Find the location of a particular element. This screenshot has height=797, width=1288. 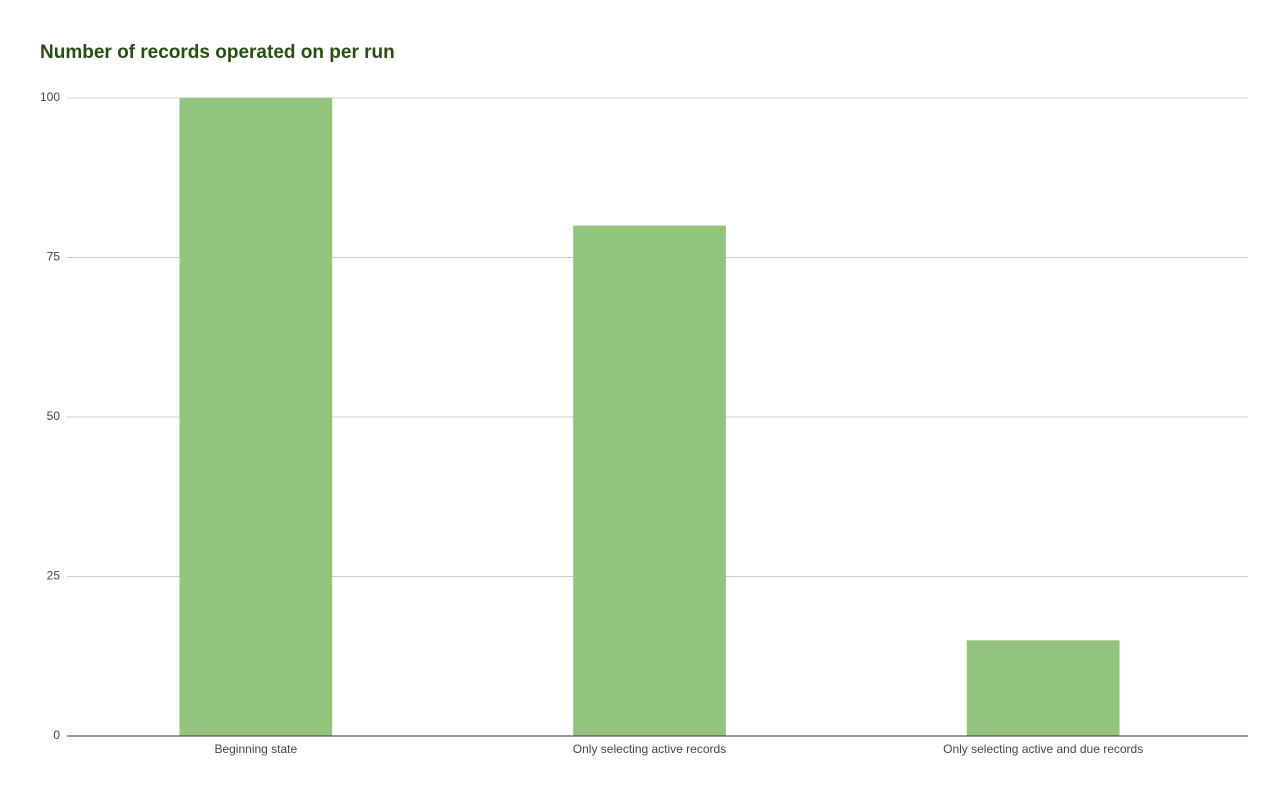

chart-title: Number of records operated on per run is located at coordinates (217, 52).